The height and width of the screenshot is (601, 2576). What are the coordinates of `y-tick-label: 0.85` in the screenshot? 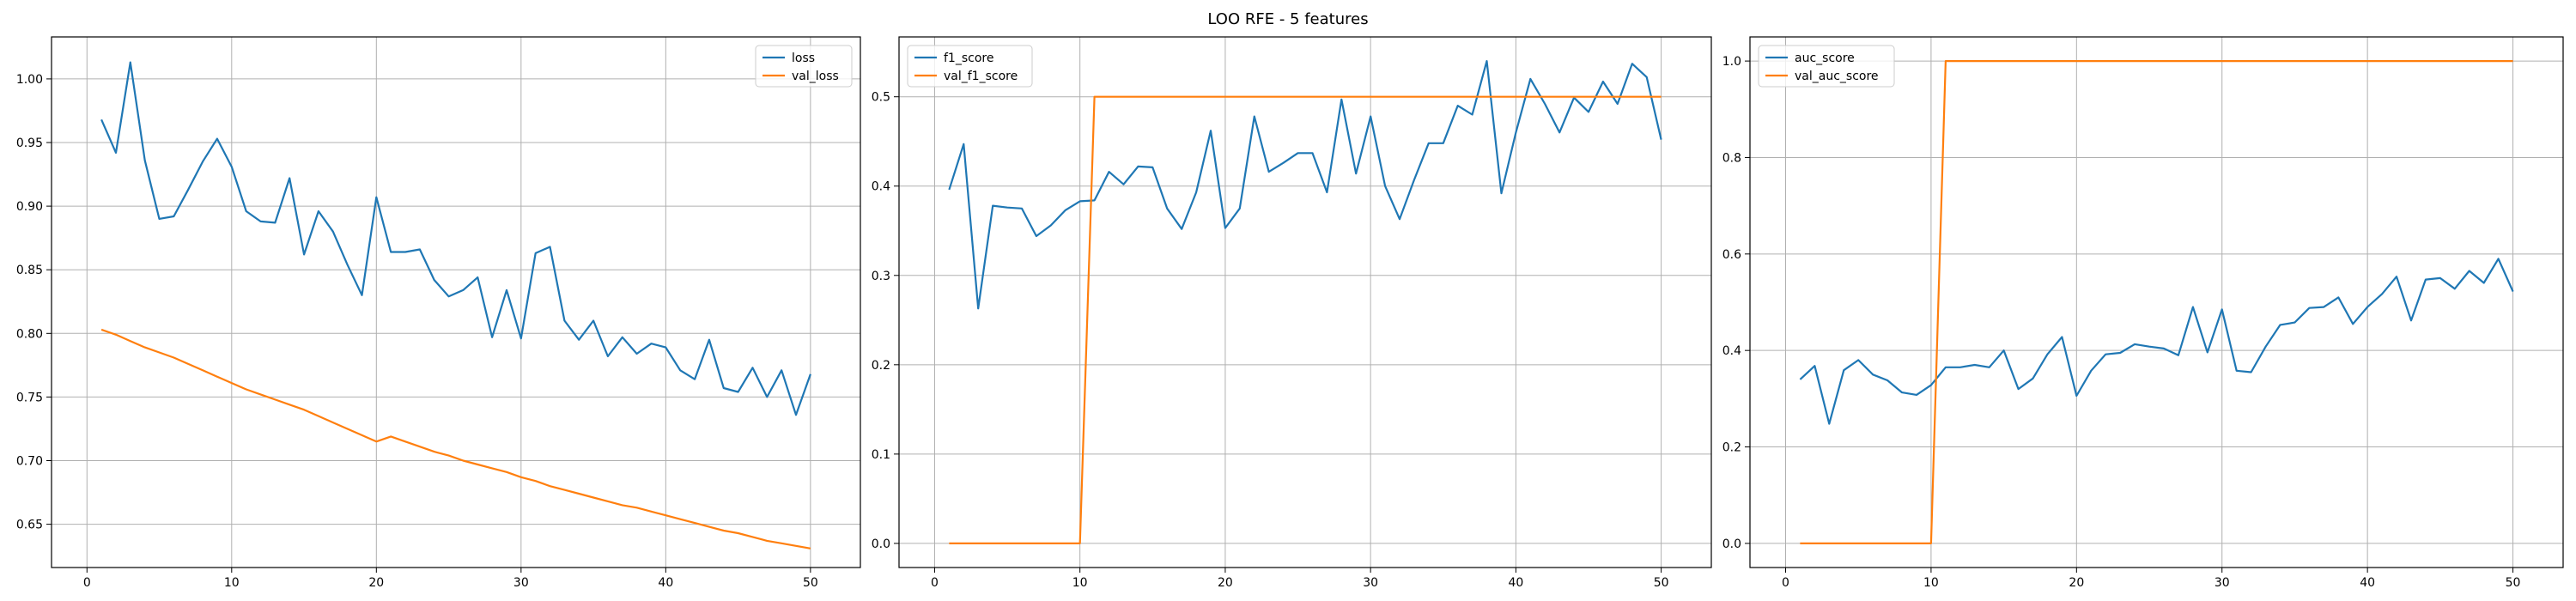 It's located at (29, 270).